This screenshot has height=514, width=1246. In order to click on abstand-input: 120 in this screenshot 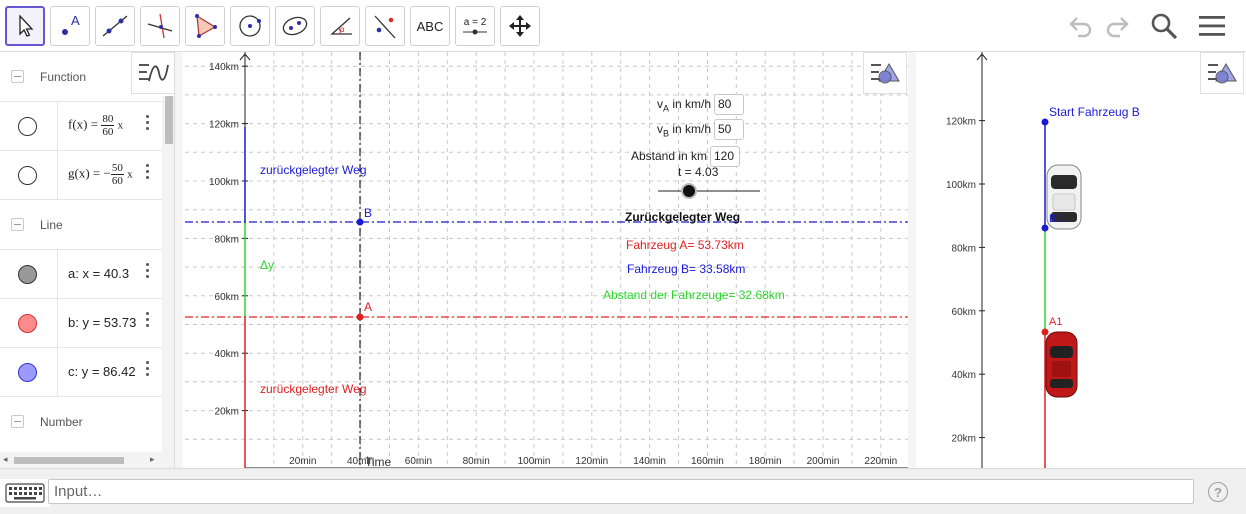, I will do `click(725, 156)`.